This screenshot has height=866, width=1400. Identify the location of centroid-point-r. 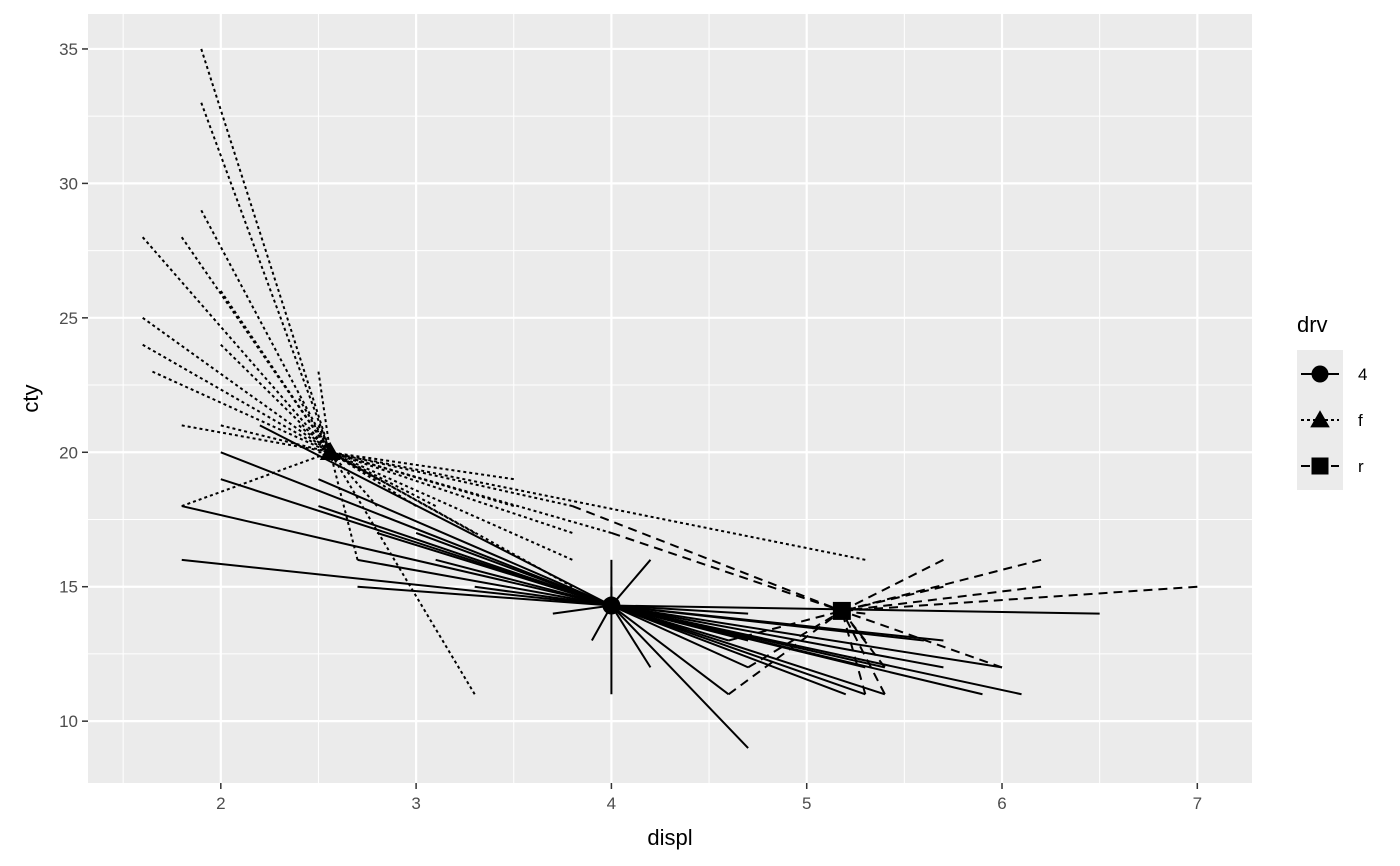
(841, 610).